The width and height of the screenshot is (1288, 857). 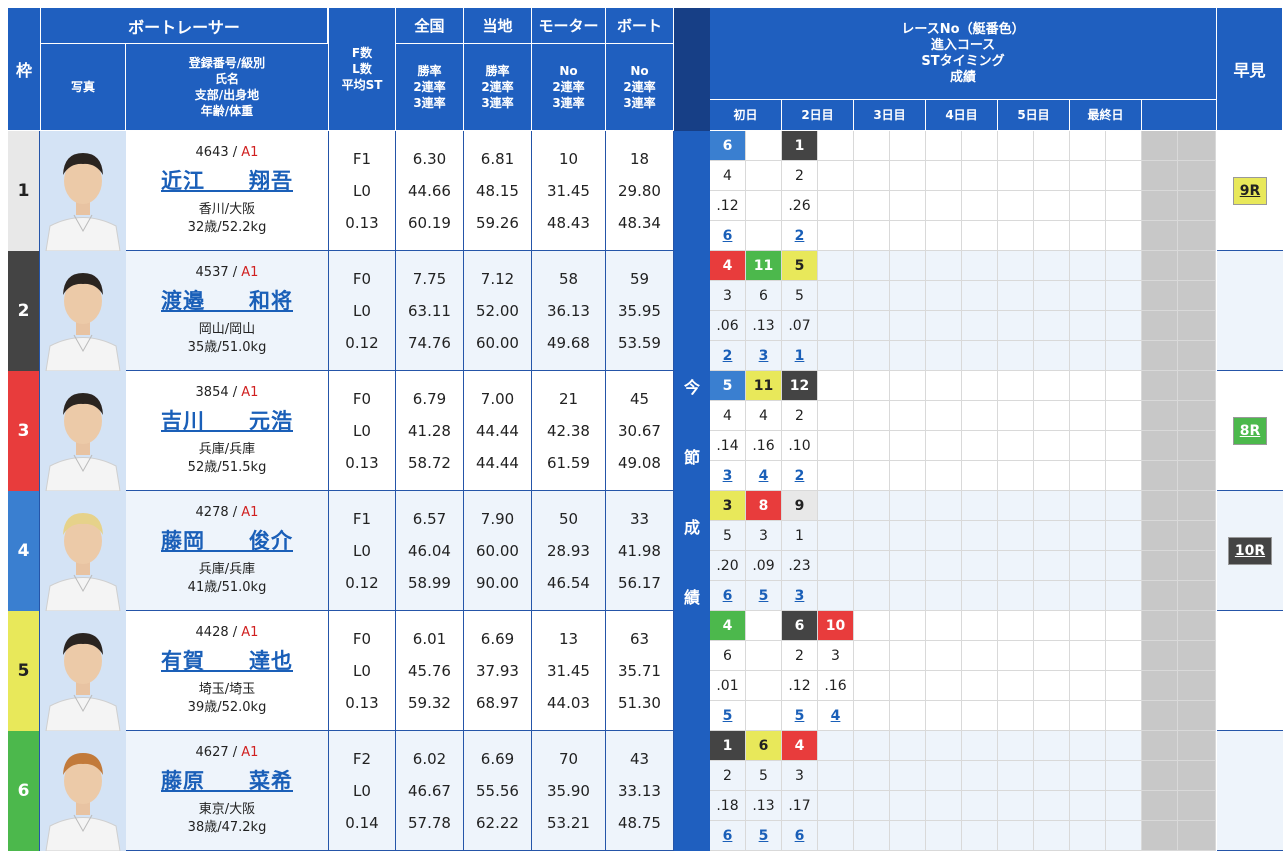 I want to click on stat-value: 48.34, so click(x=639, y=223).